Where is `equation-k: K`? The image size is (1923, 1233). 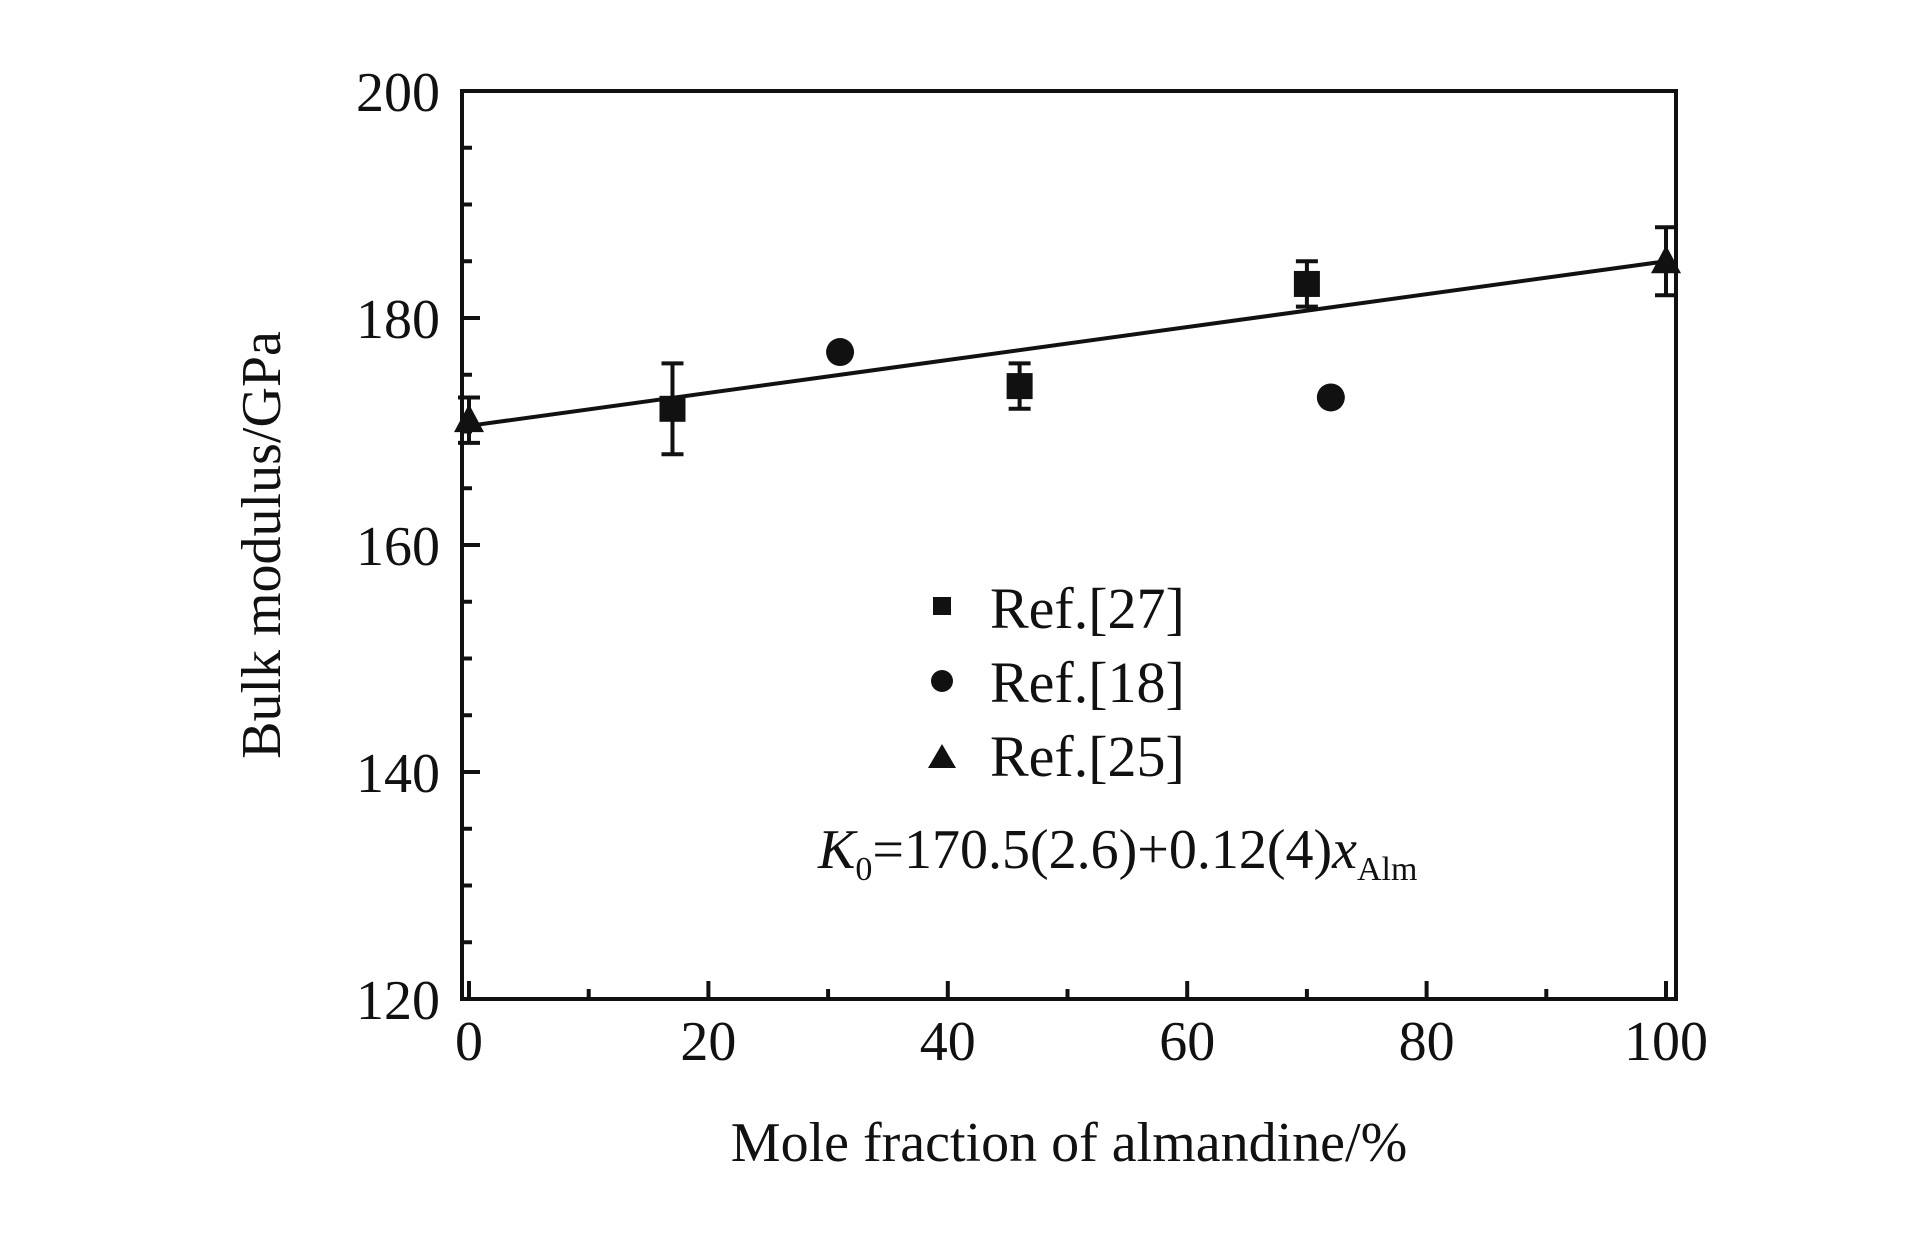 equation-k: K is located at coordinates (837, 850).